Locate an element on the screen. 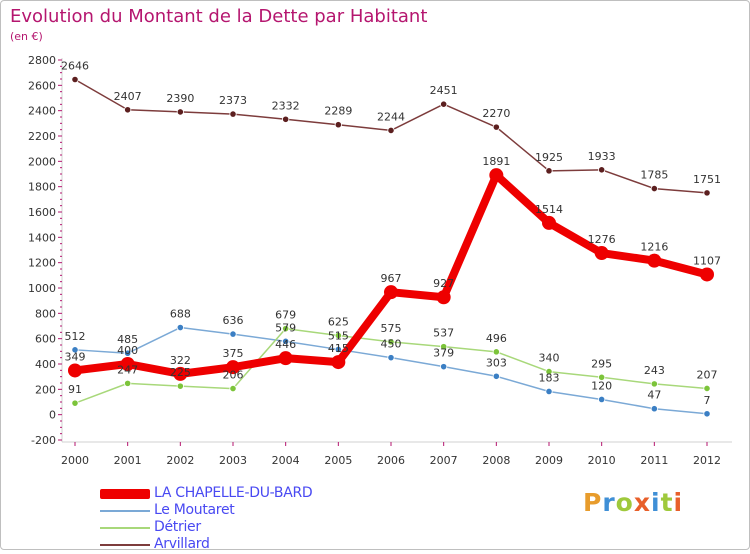 This screenshot has height=554, width=750. logo-letter: t is located at coordinates (667, 502).